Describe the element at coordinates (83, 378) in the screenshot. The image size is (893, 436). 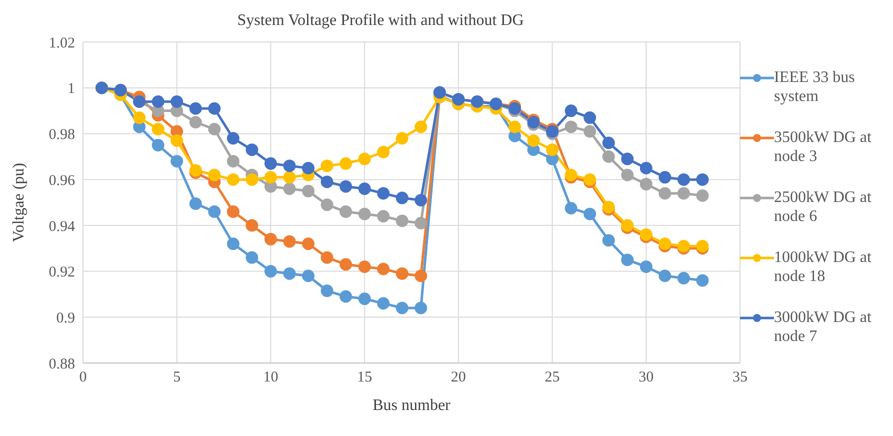
I see `x-tick-label: 0` at that location.